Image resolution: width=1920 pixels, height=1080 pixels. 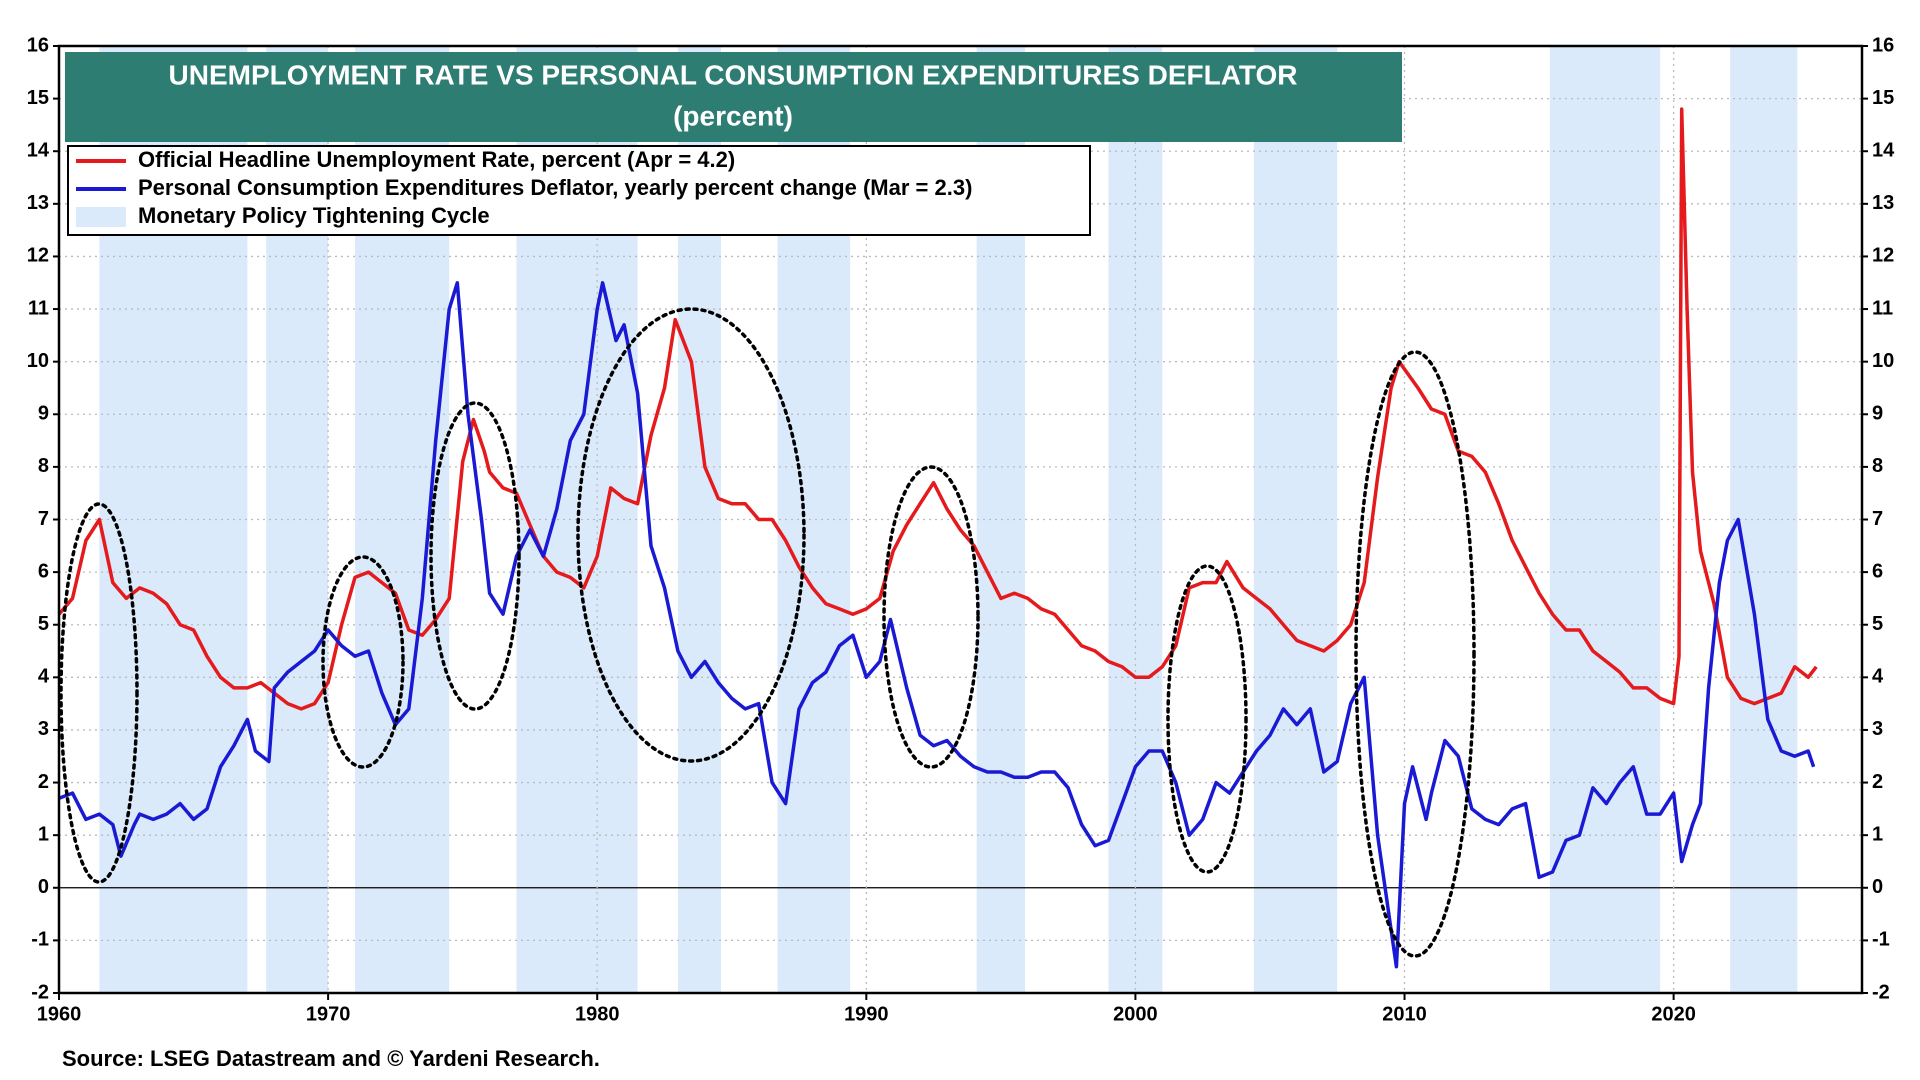 What do you see at coordinates (38, 308) in the screenshot?
I see `y-tick-label: 11` at bounding box center [38, 308].